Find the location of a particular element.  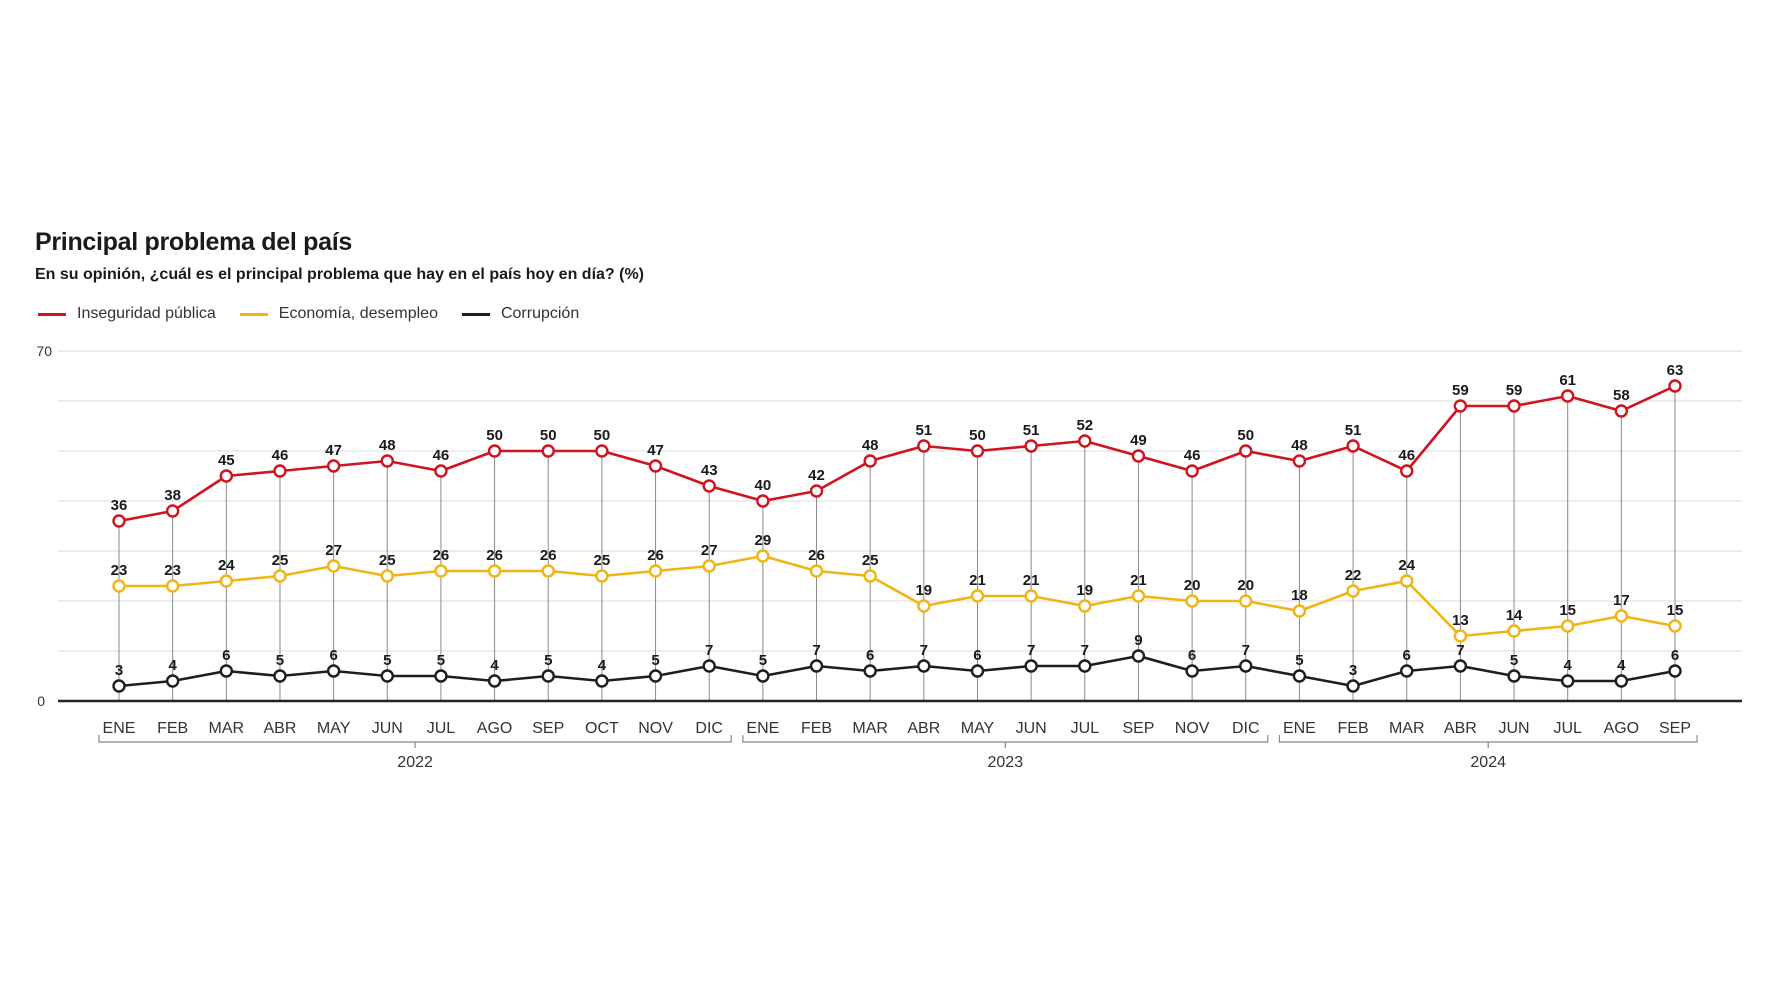

data-label: 47 is located at coordinates (655, 450).